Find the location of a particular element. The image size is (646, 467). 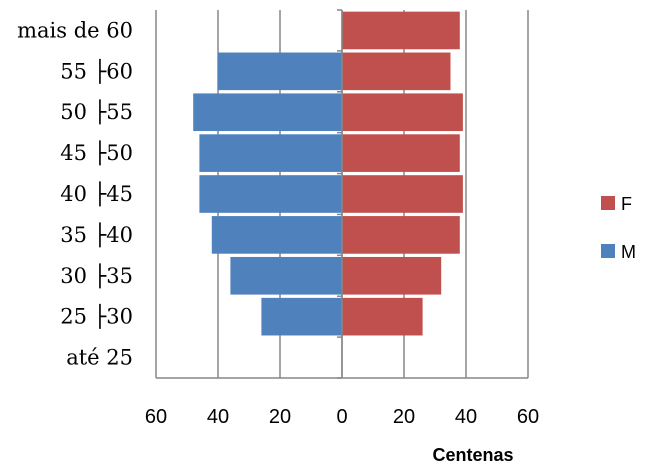

x-tick-labels: 60 40 20 0 20 40 60 is located at coordinates (342, 417).